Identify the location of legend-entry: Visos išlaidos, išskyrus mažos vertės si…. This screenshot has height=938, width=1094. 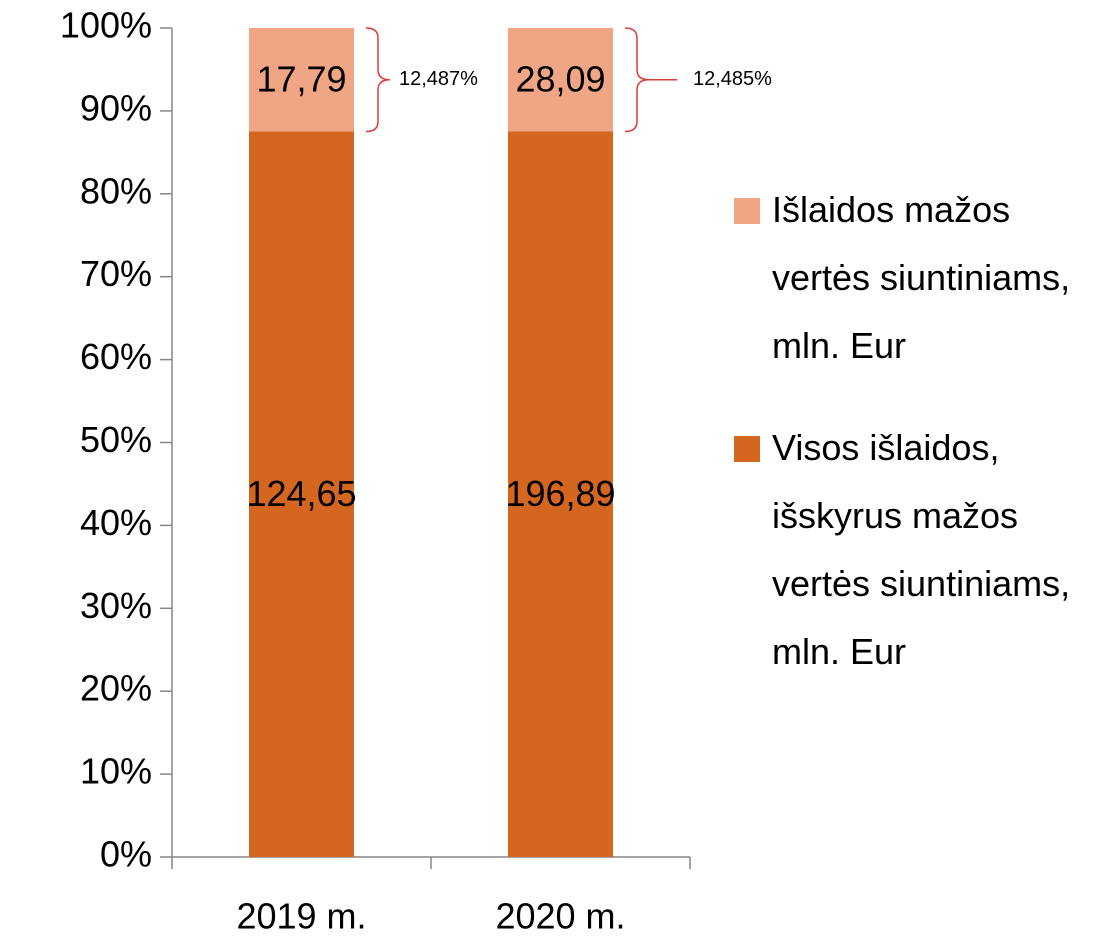
(905, 550).